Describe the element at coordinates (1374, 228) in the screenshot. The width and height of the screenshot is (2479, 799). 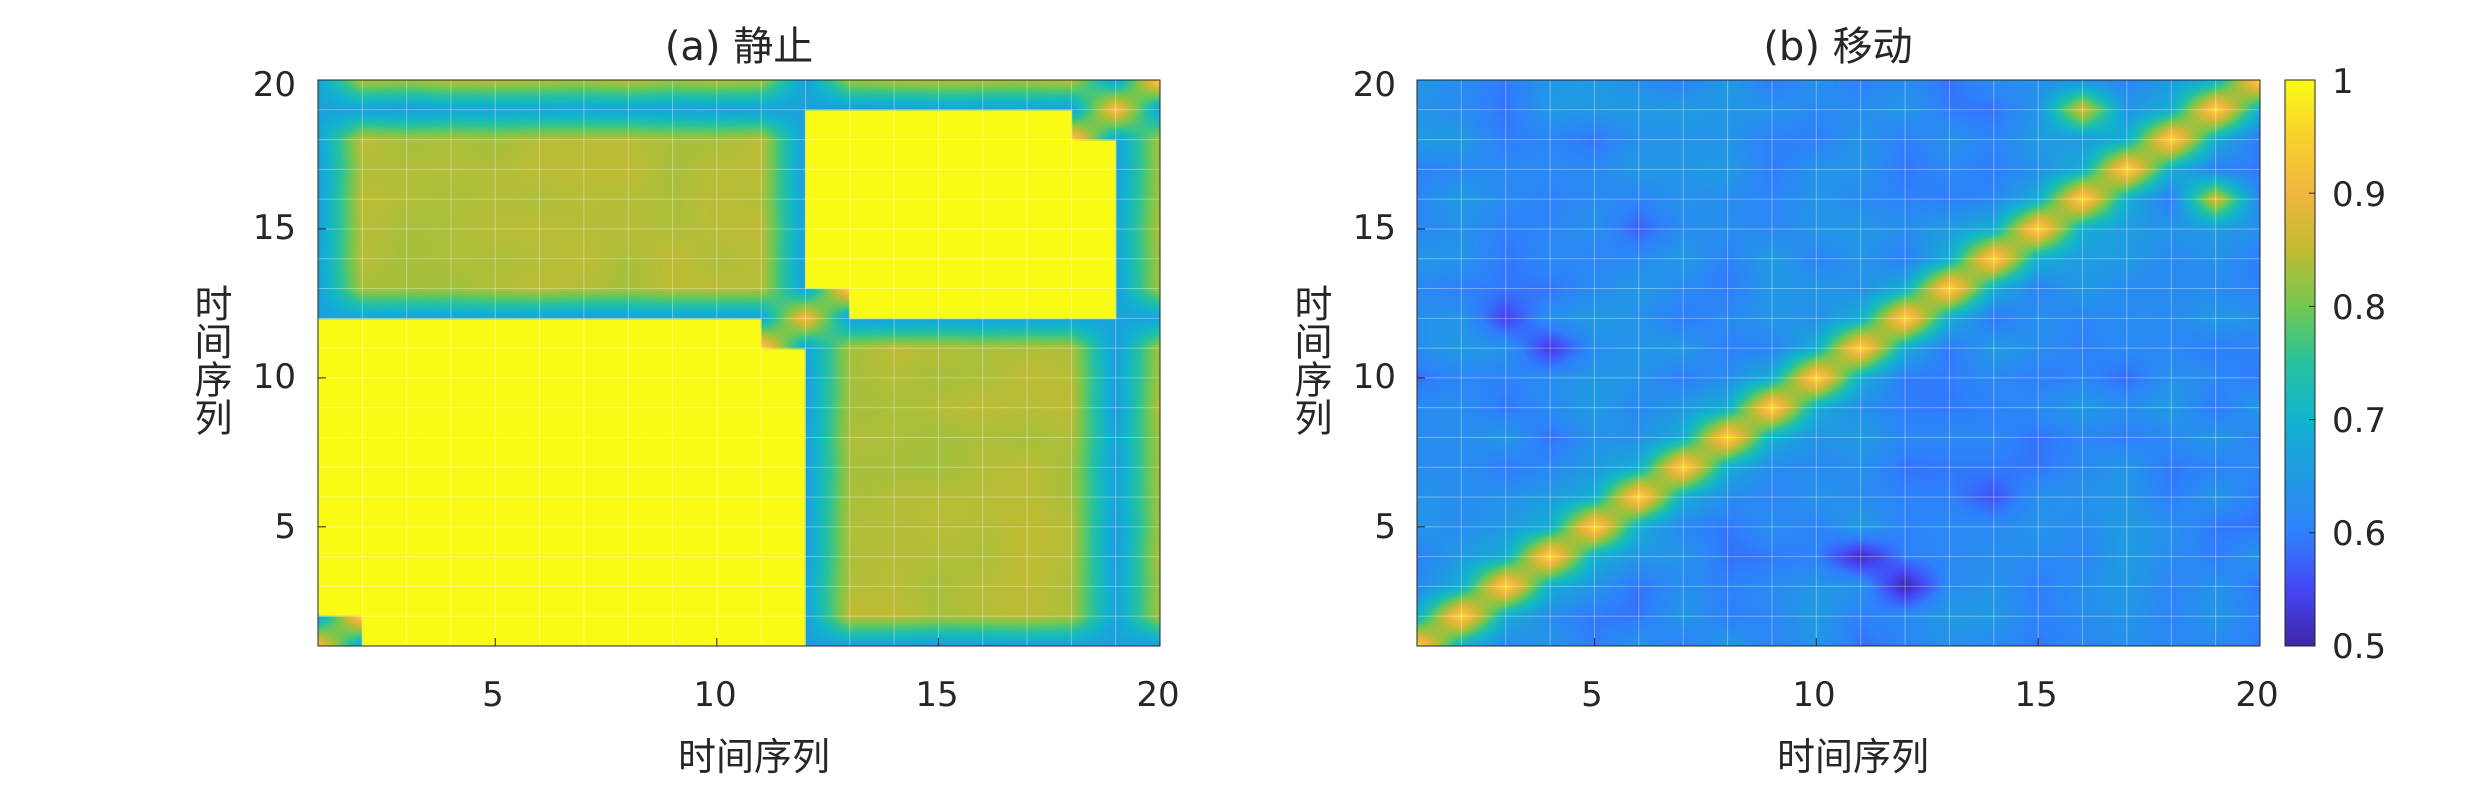
I see `y-tick-b-15: 15` at that location.